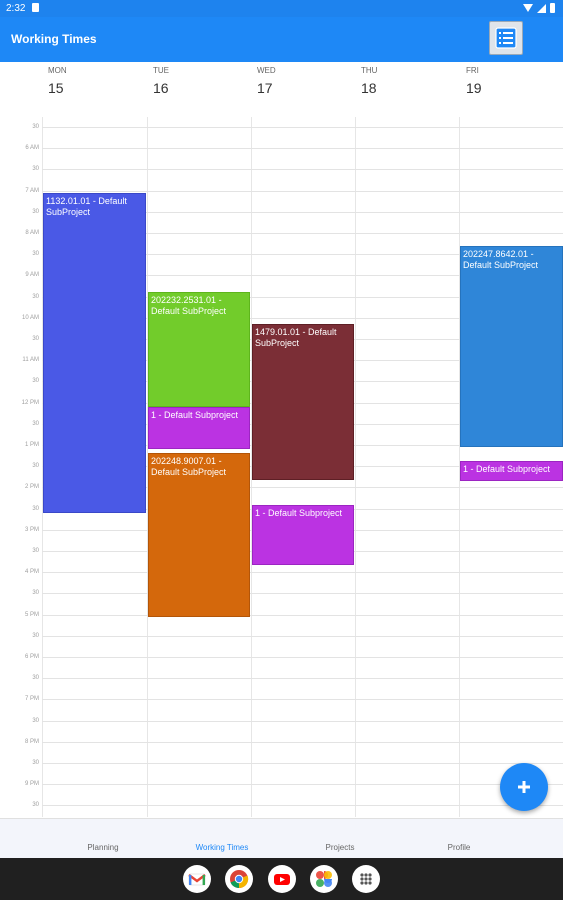 The image size is (563, 900). I want to click on event-block: 202248.9007.01 - Default SubProject, so click(199, 535).